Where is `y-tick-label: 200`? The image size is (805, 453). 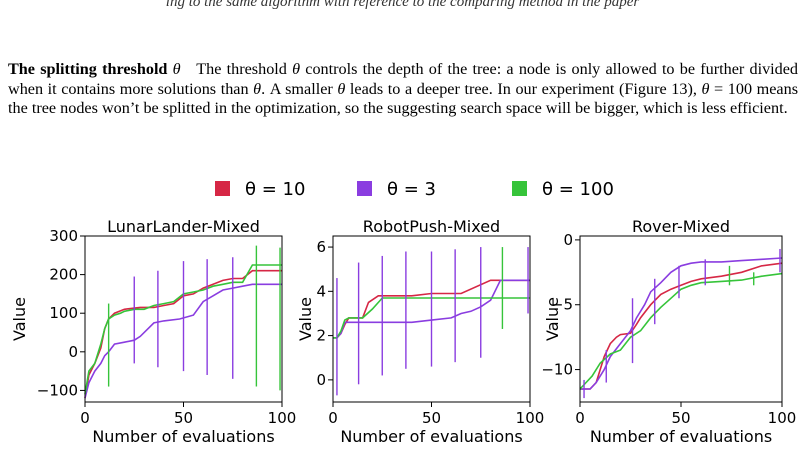
y-tick-label: 200 is located at coordinates (63, 275).